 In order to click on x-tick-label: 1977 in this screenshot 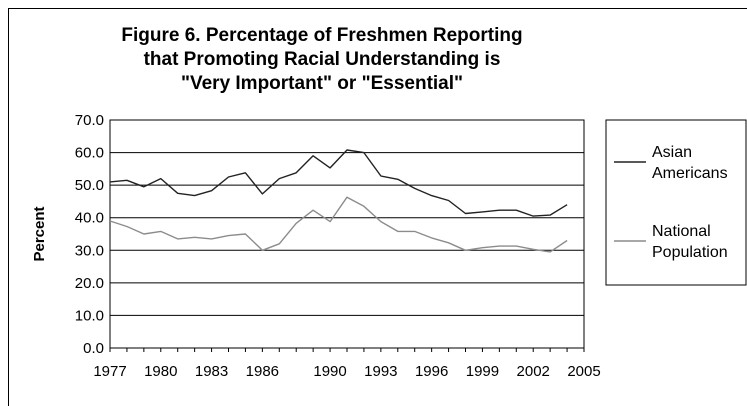, I will do `click(109, 371)`.